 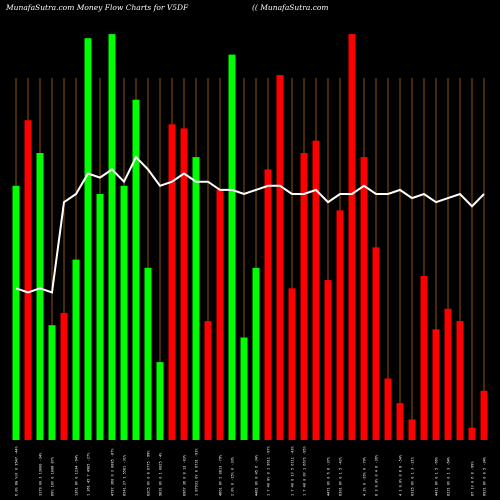 What do you see at coordinates (437, 476) in the screenshot?
I see `x-tick-label: 4411 0V 0 1 5 -66%` at bounding box center [437, 476].